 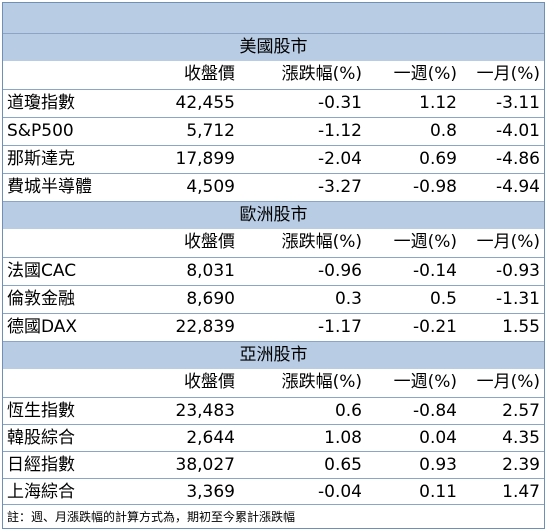 I want to click on index-name: 韓股綜合, so click(x=41, y=438).